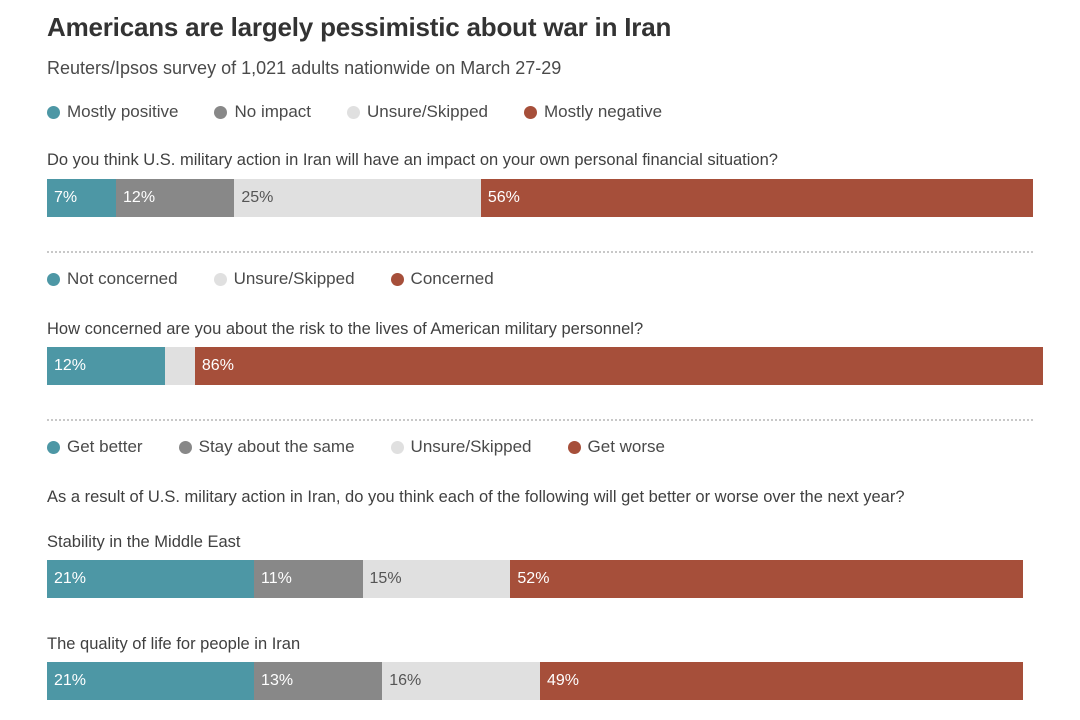 Image resolution: width=1080 pixels, height=720 pixels. Describe the element at coordinates (452, 278) in the screenshot. I see `legend-label: Concerned` at that location.